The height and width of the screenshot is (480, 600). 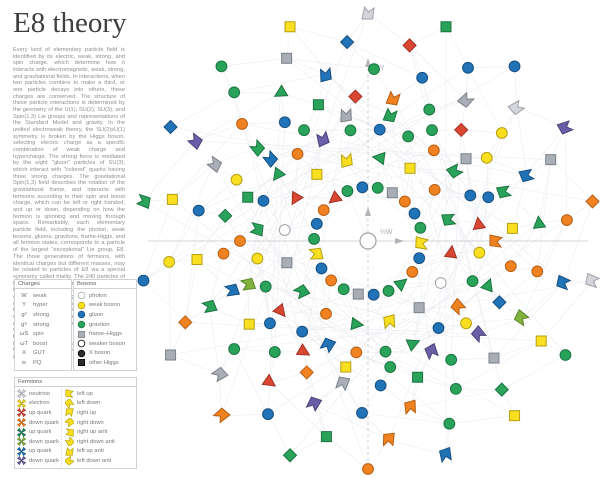 I want to click on boson-label: gluon, so click(x=96, y=314).